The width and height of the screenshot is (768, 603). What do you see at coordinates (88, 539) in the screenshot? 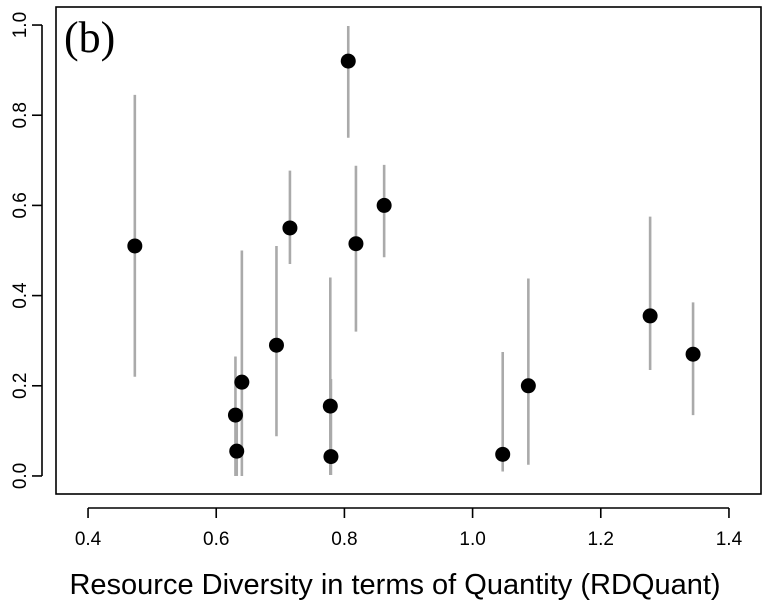
I see `x-tick-label: 0.4` at bounding box center [88, 539].